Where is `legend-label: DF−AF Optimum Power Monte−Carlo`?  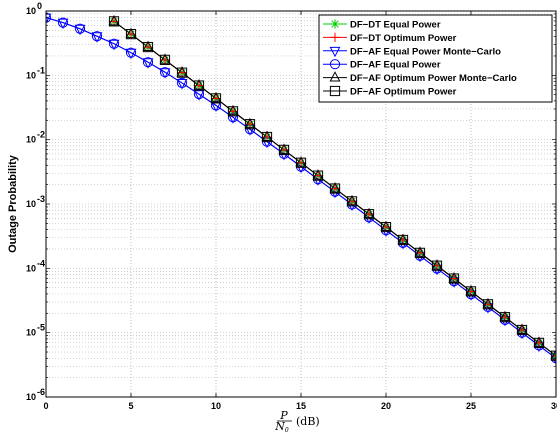 legend-label: DF−AF Optimum Power Monte−Carlo is located at coordinates (433, 78).